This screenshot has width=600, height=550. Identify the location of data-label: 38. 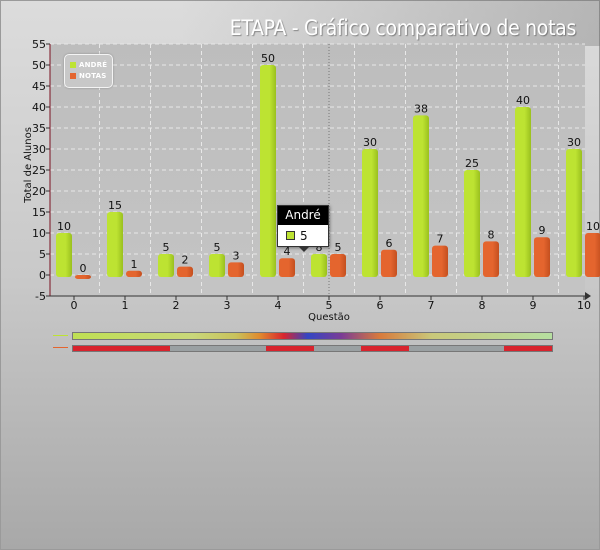
(421, 108).